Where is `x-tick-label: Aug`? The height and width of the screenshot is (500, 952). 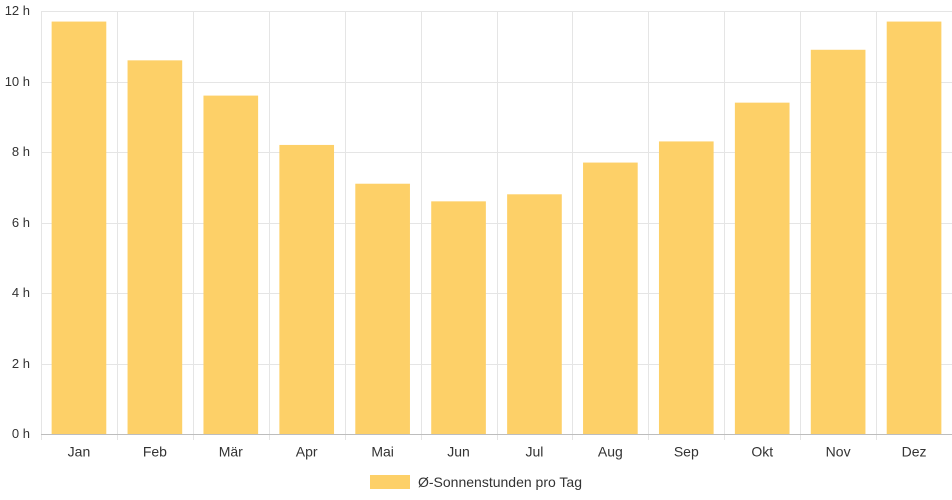
x-tick-label: Aug is located at coordinates (610, 452).